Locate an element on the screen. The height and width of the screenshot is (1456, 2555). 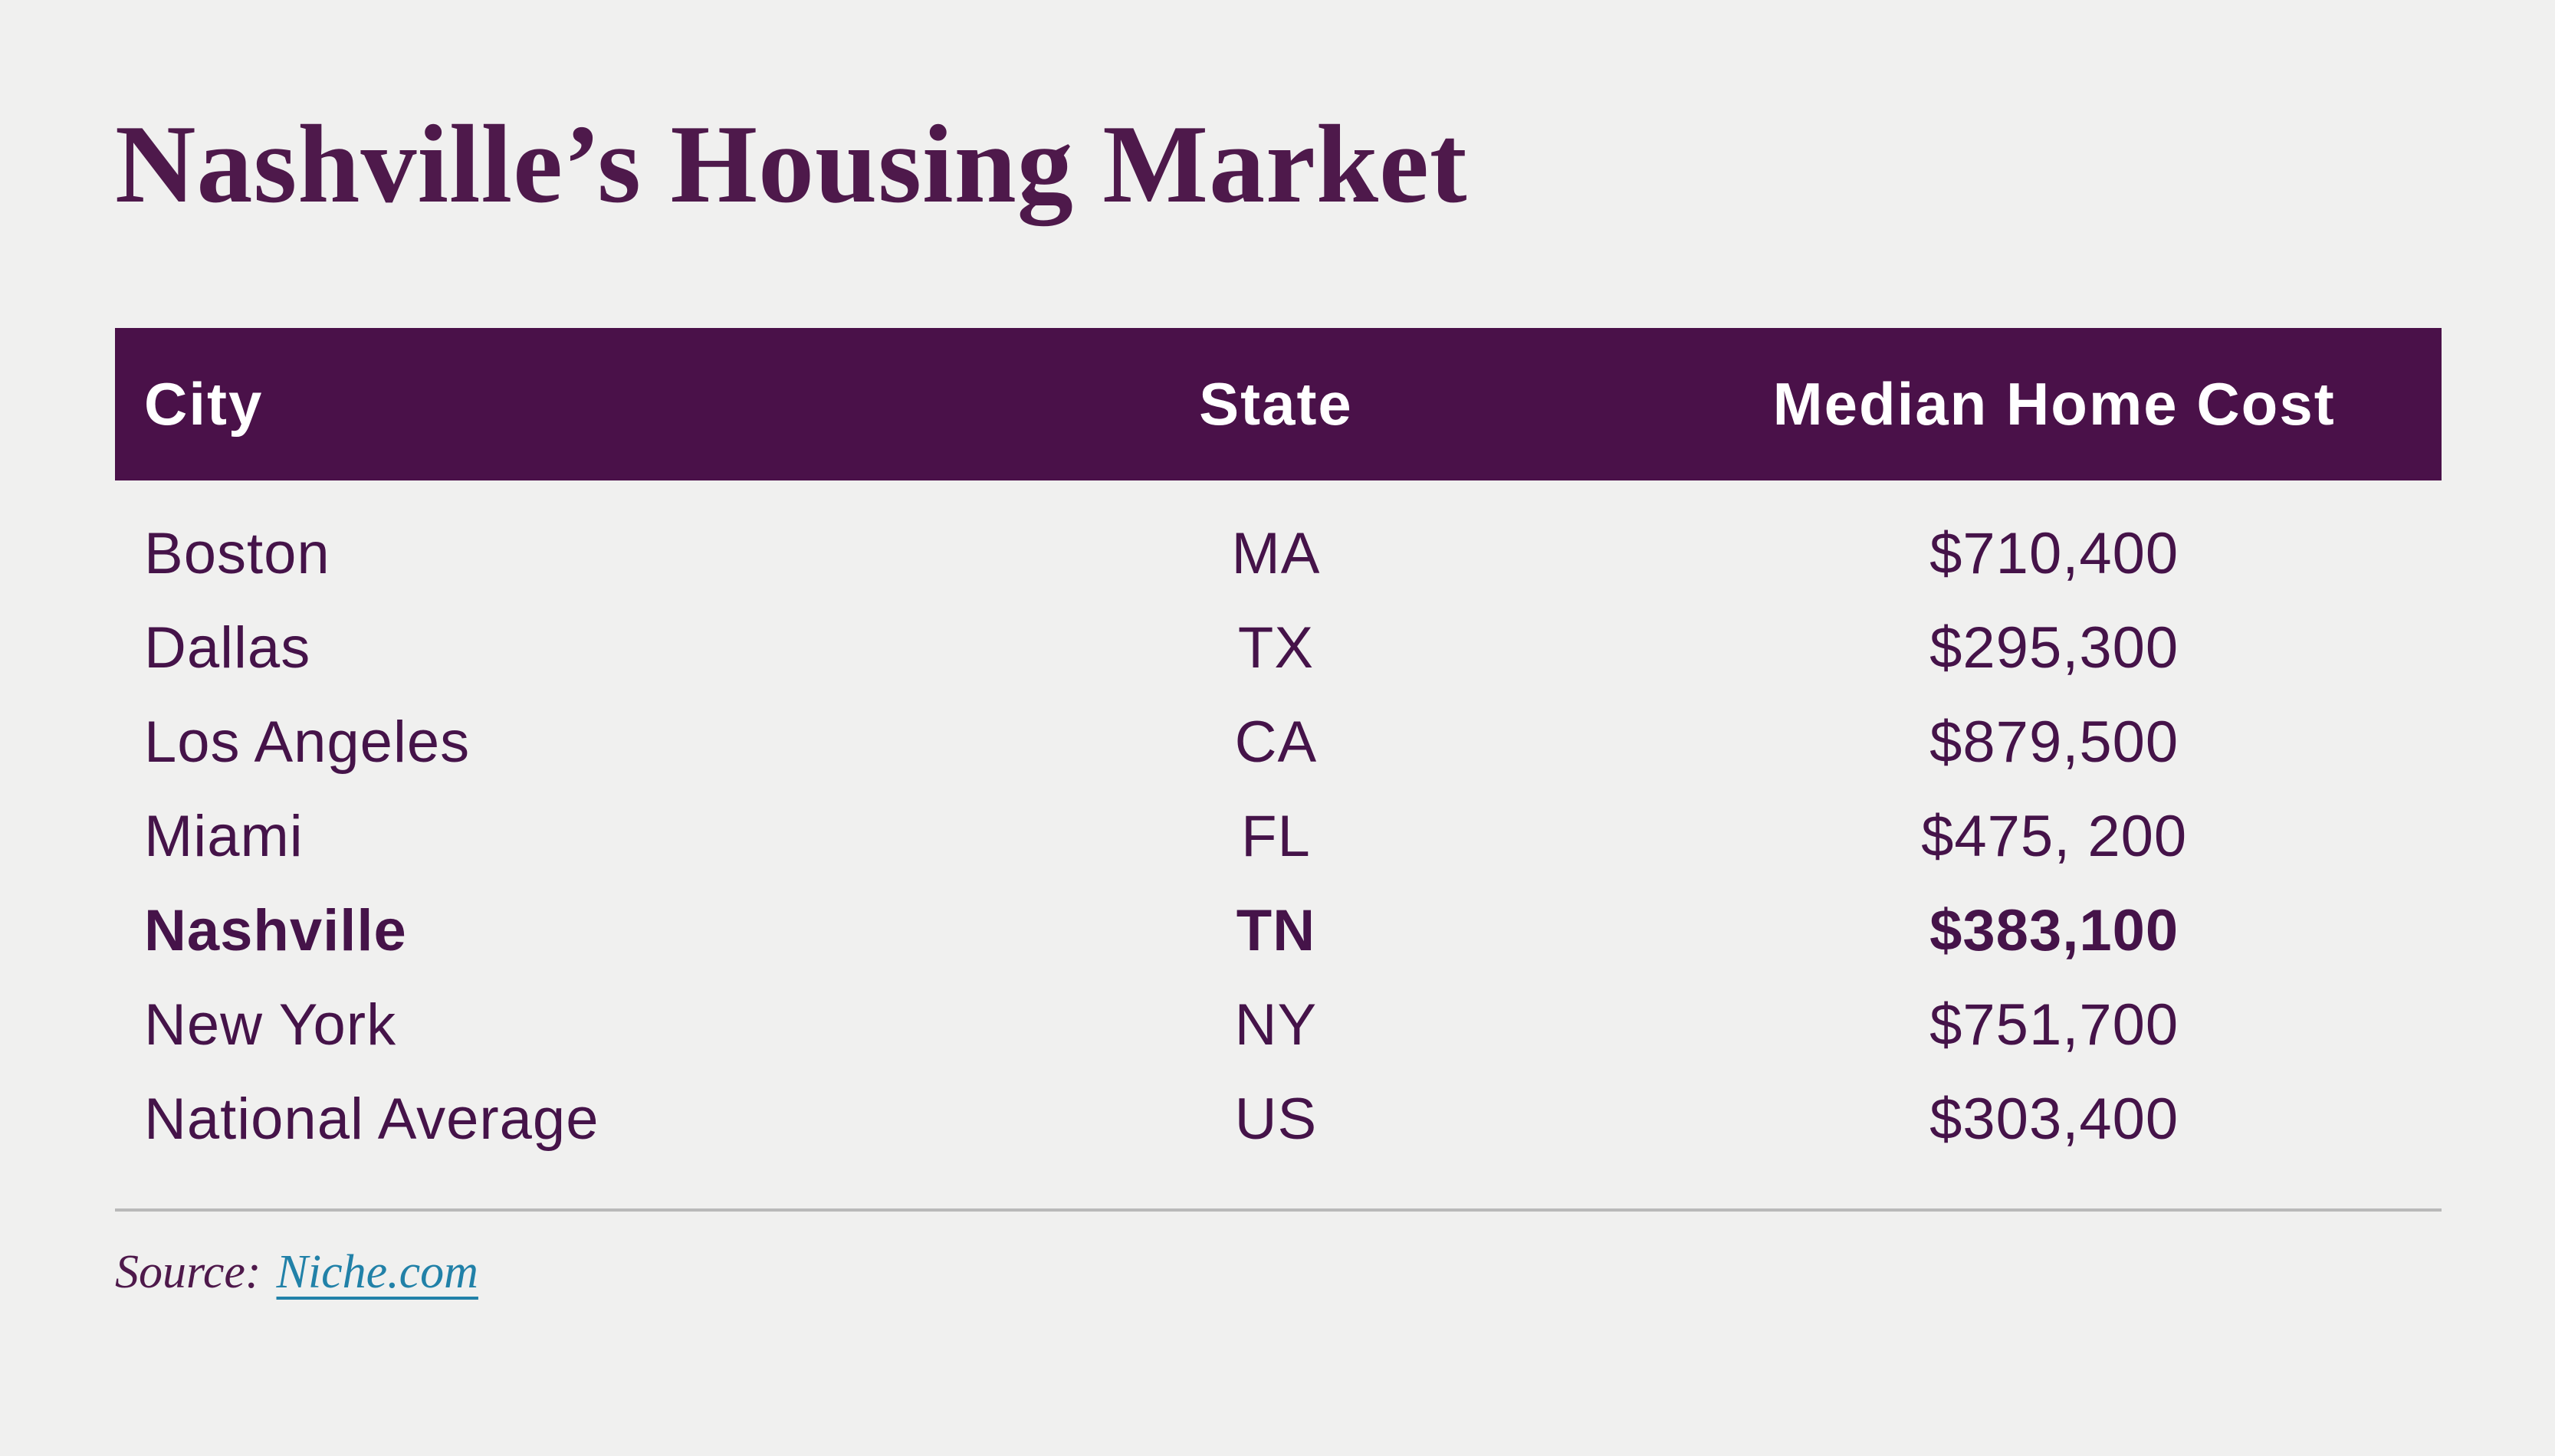
cell-city: National Average is located at coordinates (371, 1120).